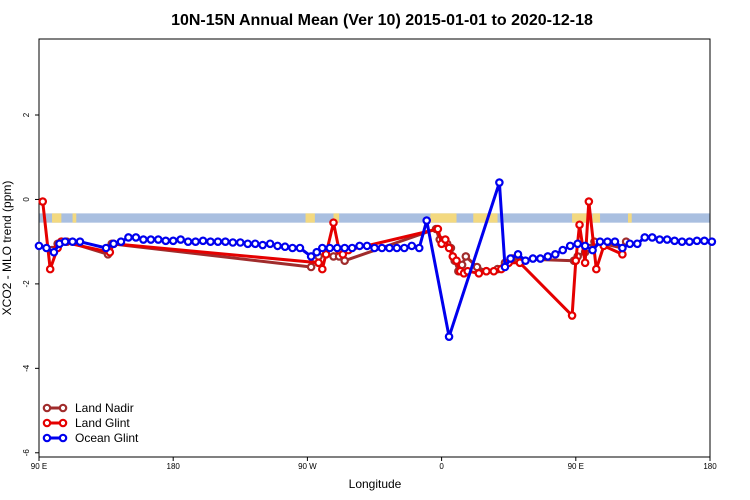  I want to click on background-band, so click(374, 218).